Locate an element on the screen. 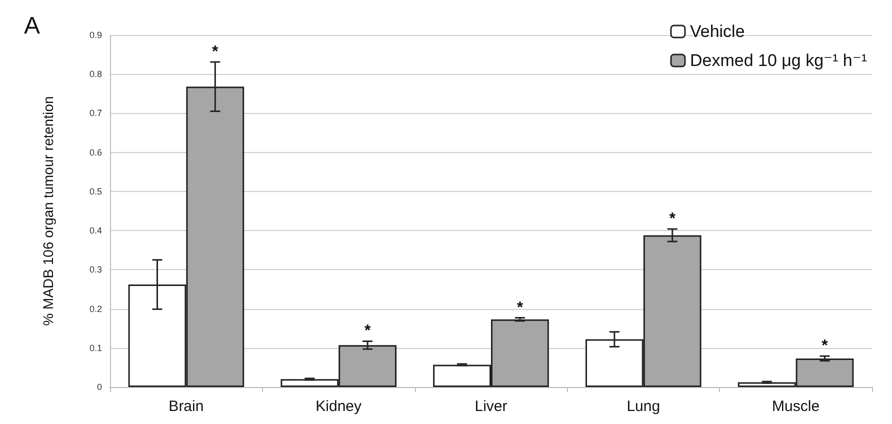 This screenshot has height=424, width=892. x-tick-label: Brain is located at coordinates (186, 406).